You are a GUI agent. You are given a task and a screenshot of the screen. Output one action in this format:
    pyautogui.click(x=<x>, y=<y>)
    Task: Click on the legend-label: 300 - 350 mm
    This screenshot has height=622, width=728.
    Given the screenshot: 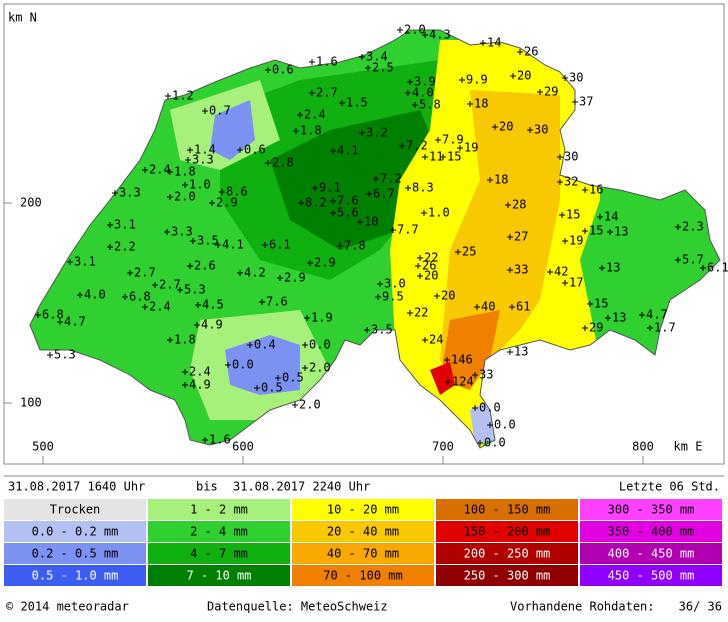 What is the action you would take?
    pyautogui.click(x=651, y=510)
    